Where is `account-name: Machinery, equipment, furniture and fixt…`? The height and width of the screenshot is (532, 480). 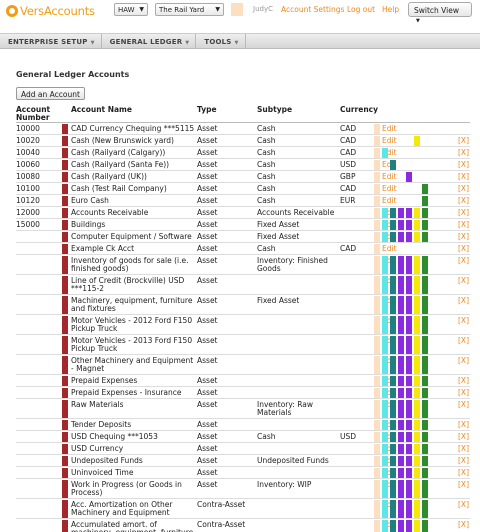 account-name: Machinery, equipment, furniture and fixt… is located at coordinates (132, 304).